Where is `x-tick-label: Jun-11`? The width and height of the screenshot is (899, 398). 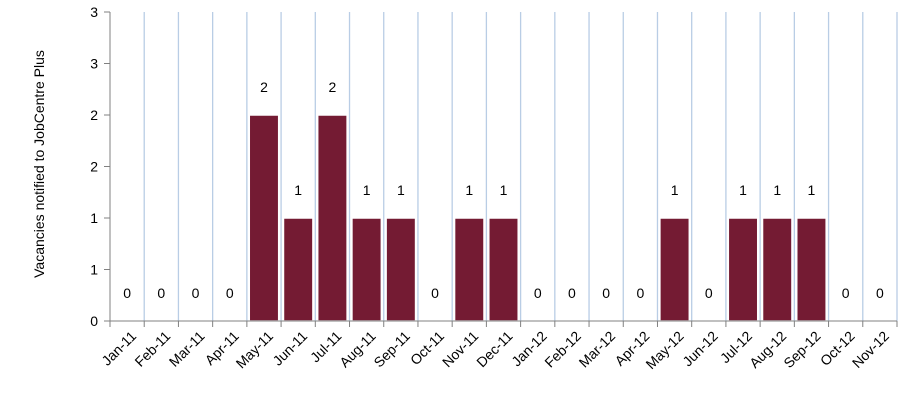
x-tick-label: Jun-11 is located at coordinates (289, 348).